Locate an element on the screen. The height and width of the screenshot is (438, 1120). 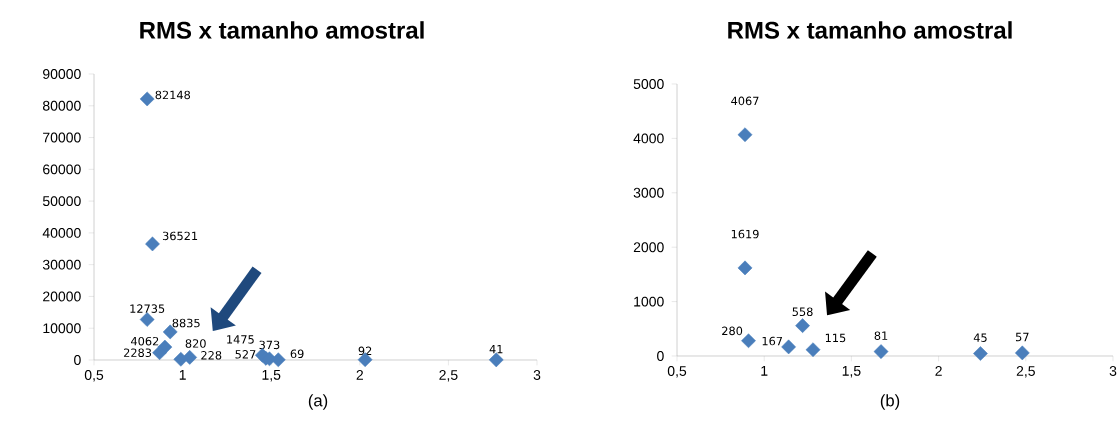
y-tick-label: 70000 is located at coordinates (62, 137).